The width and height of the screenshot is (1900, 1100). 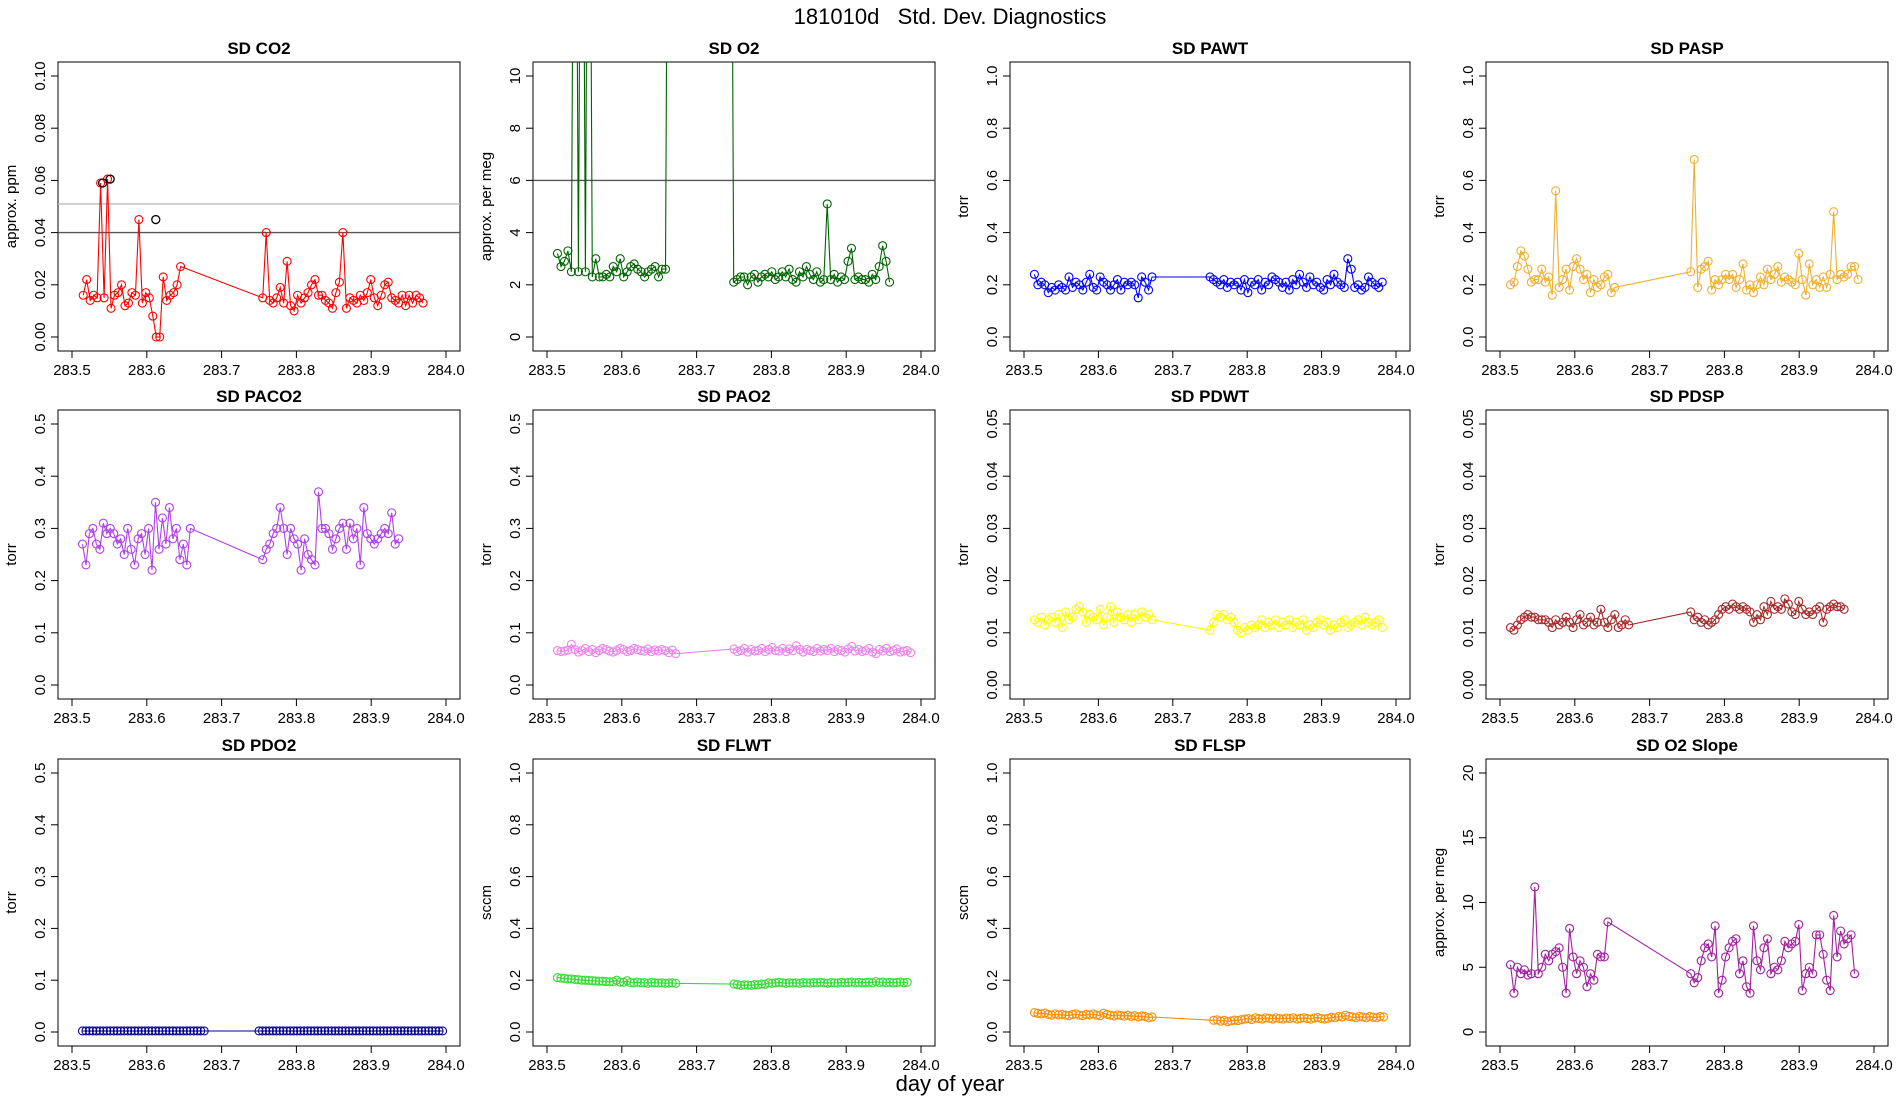 What do you see at coordinates (1468, 837) in the screenshot?
I see `y-tick-label: 15` at bounding box center [1468, 837].